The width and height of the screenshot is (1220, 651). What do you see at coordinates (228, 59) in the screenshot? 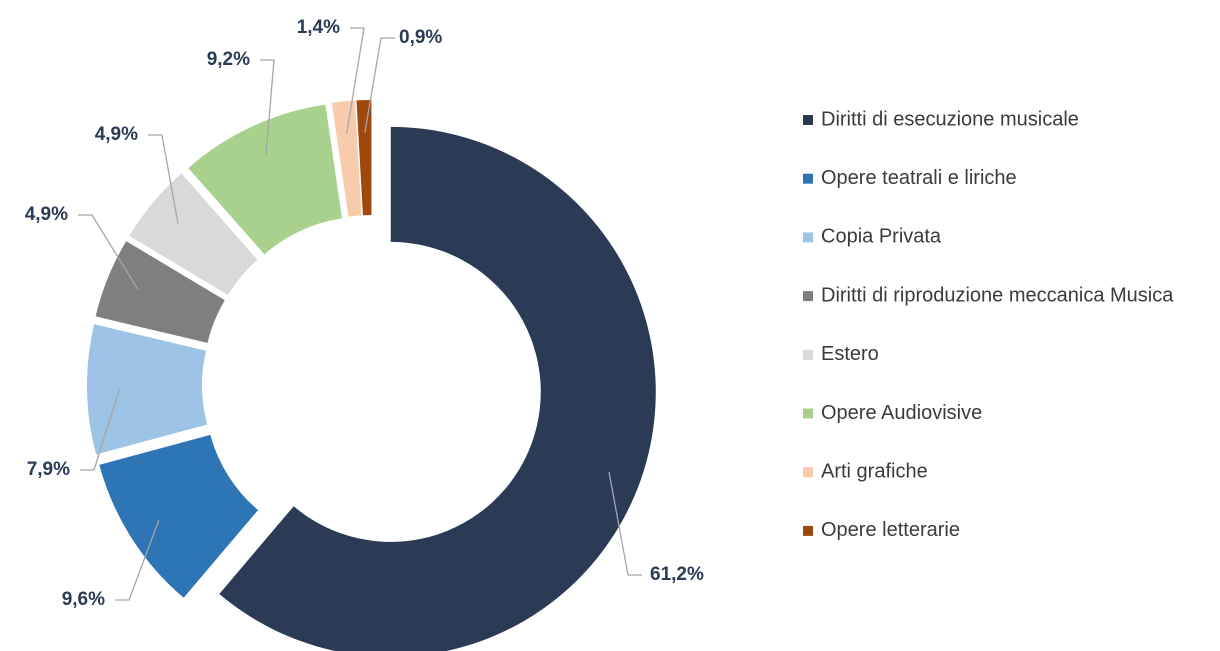
I see `data-label: 9,2%` at bounding box center [228, 59].